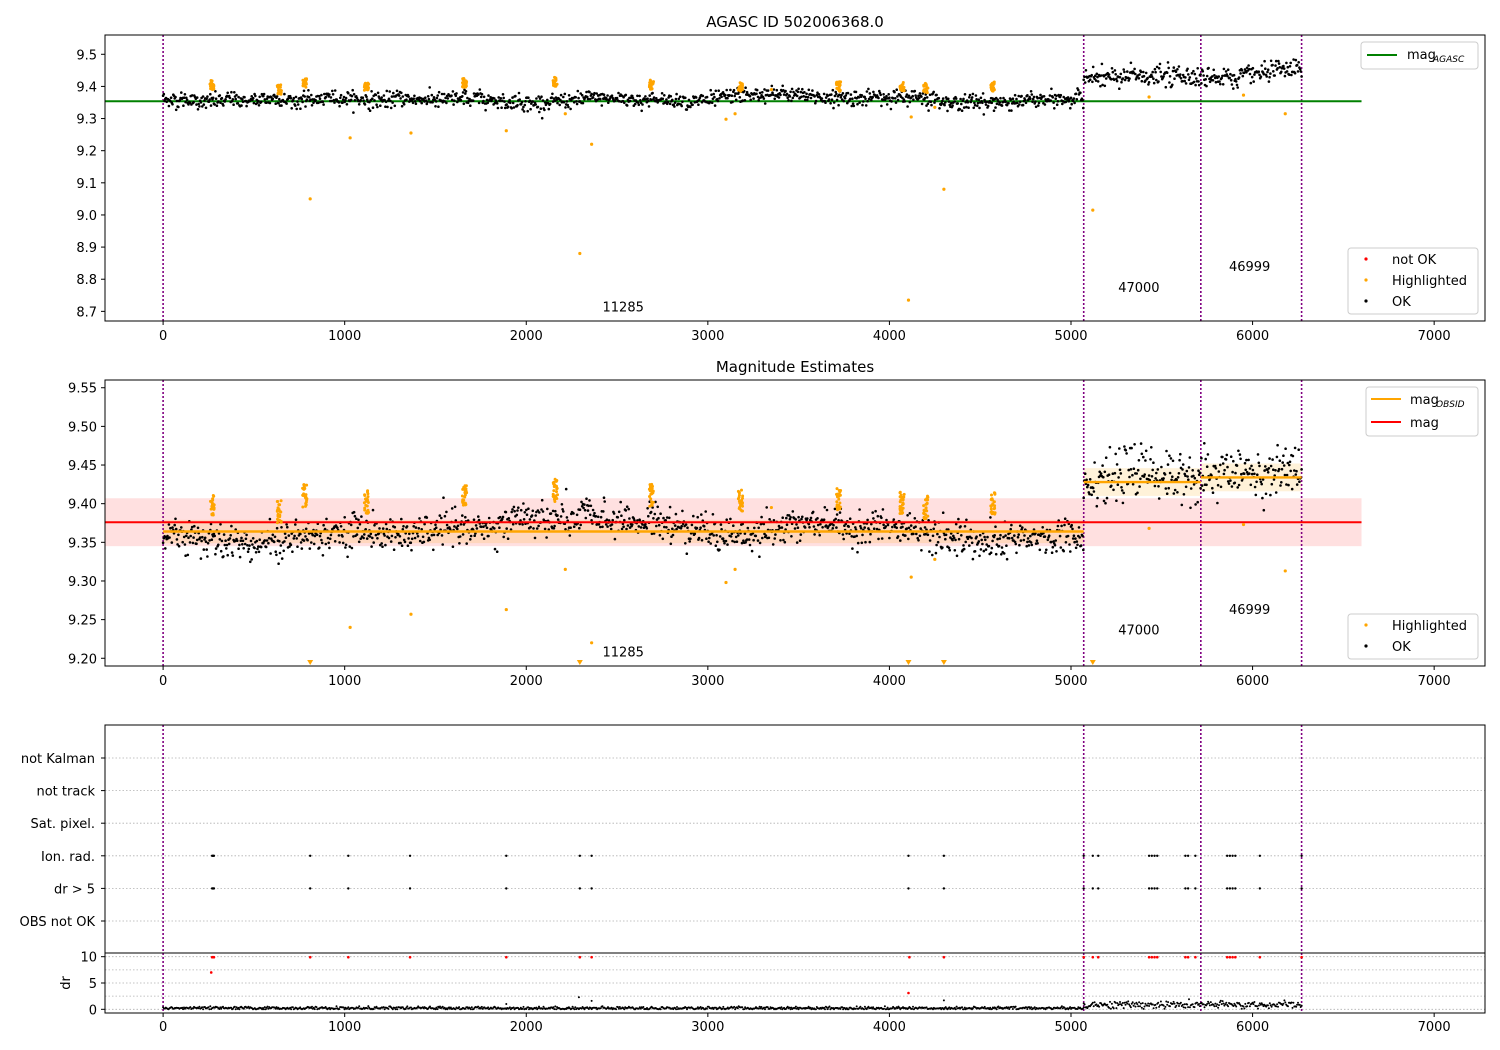 This screenshot has height=1050, width=1500. Describe the element at coordinates (1413, 281) in the screenshot. I see `agasc-legend-lower: not OK Highlighted OK` at that location.